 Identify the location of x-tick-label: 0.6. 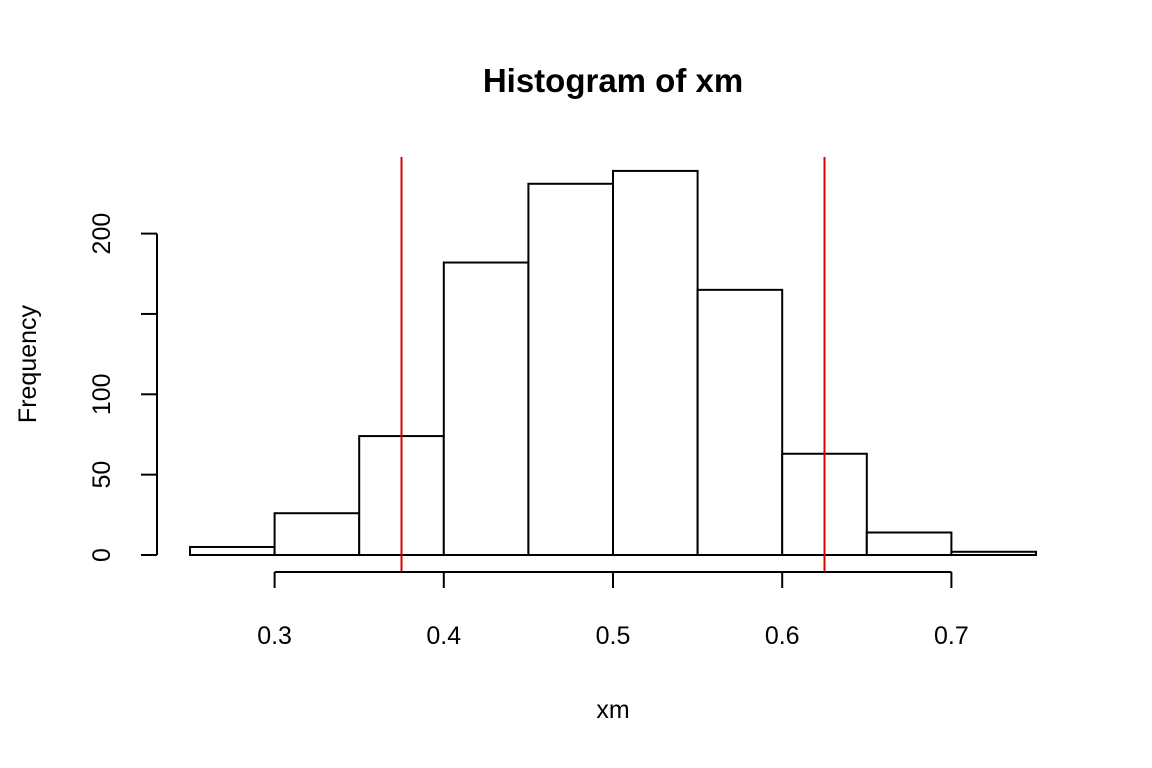
(782, 636).